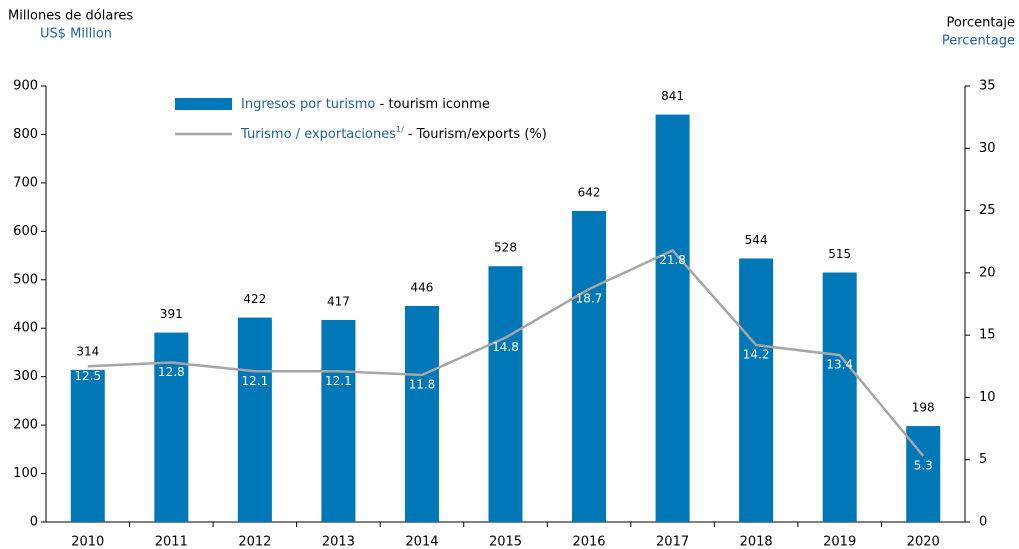 The width and height of the screenshot is (1019, 549). Describe the element at coordinates (400, 129) in the screenshot. I see `legend-note: 1/` at that location.